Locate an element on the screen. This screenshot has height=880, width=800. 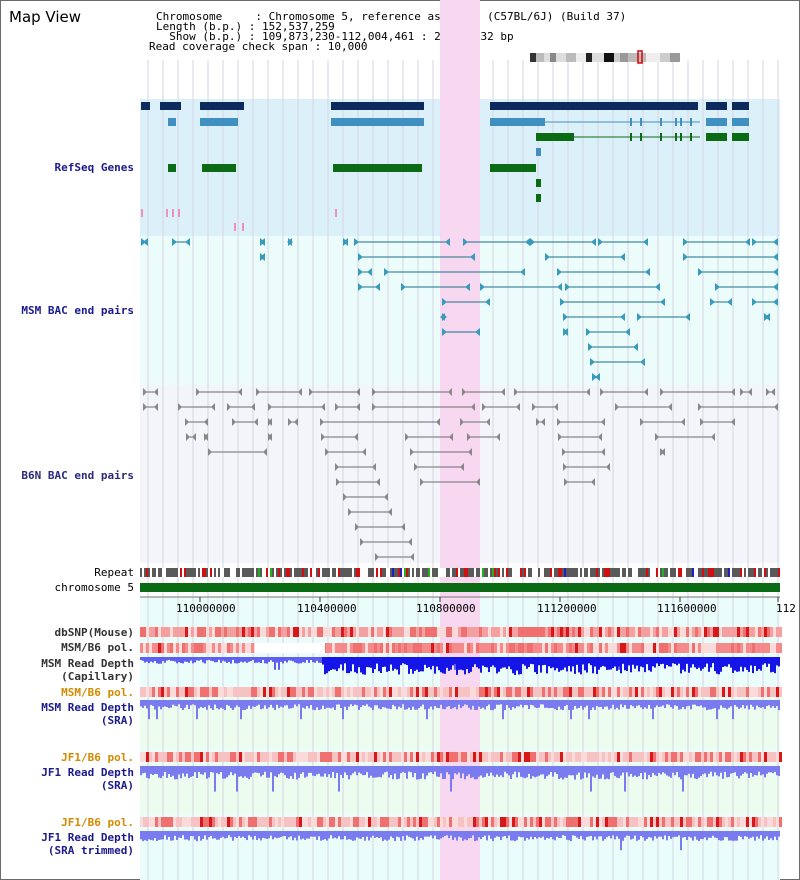
pseudo-gene-mark is located at coordinates (142, 213).